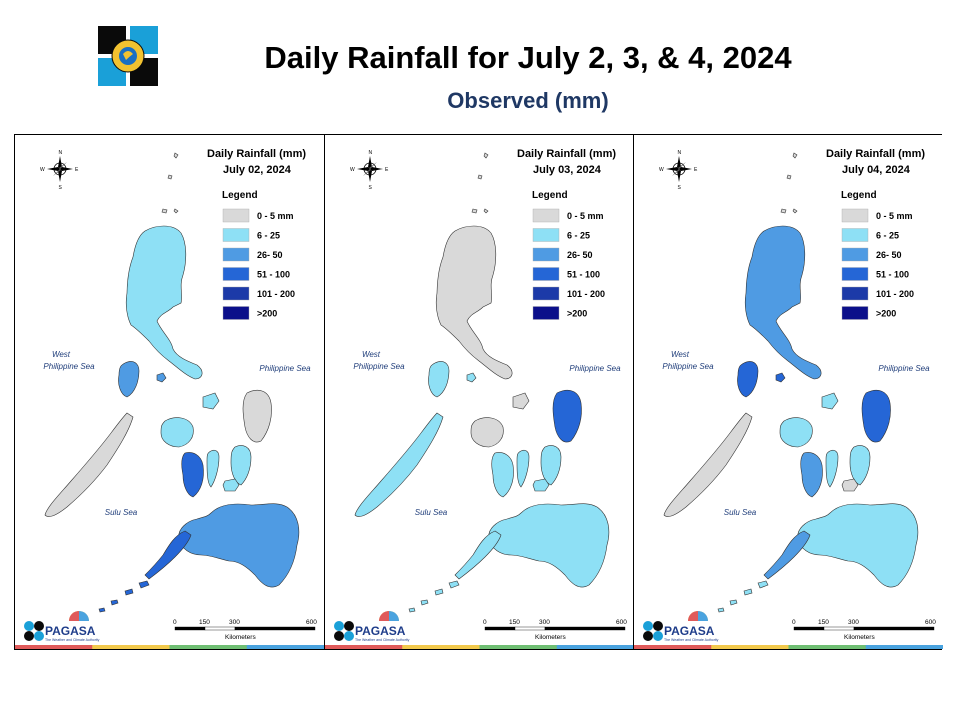 The width and height of the screenshot is (960, 720). Describe the element at coordinates (681, 626) in the screenshot. I see `pagasa-logo-icon: PAGASA The Weather and Climate Authority` at that location.